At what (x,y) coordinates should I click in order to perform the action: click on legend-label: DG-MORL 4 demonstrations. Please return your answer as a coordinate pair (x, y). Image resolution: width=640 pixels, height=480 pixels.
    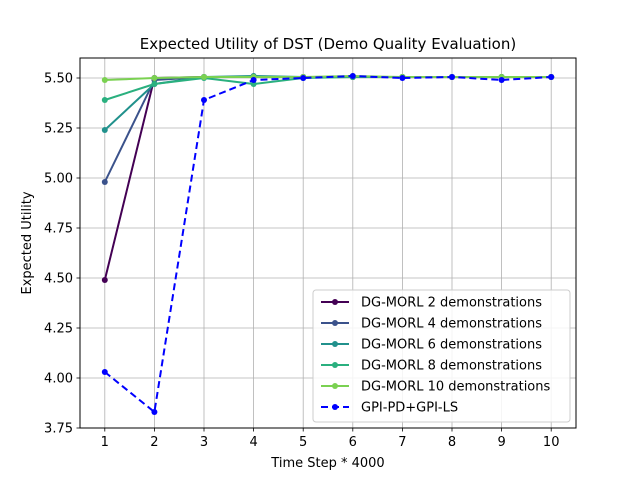
    Looking at the image, I should click on (451, 324).